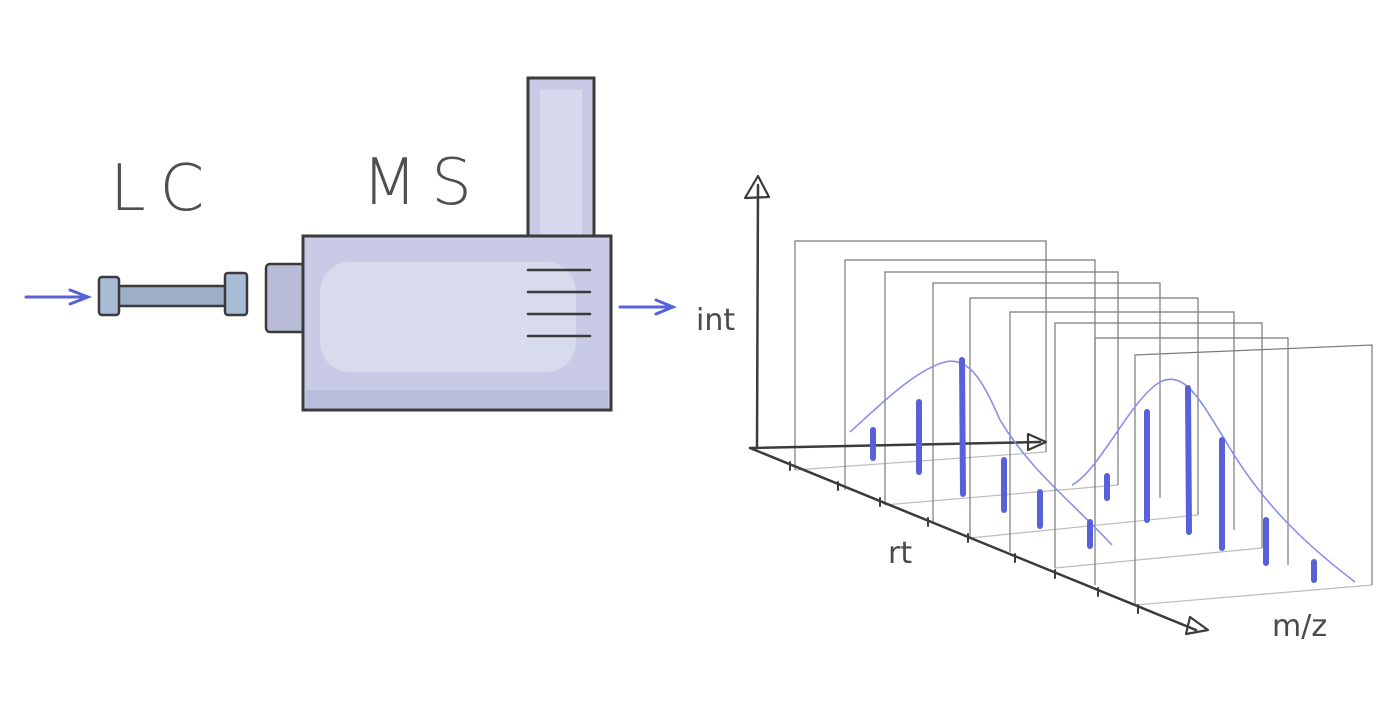 The image size is (1400, 709). What do you see at coordinates (173, 294) in the screenshot?
I see `lc-column` at bounding box center [173, 294].